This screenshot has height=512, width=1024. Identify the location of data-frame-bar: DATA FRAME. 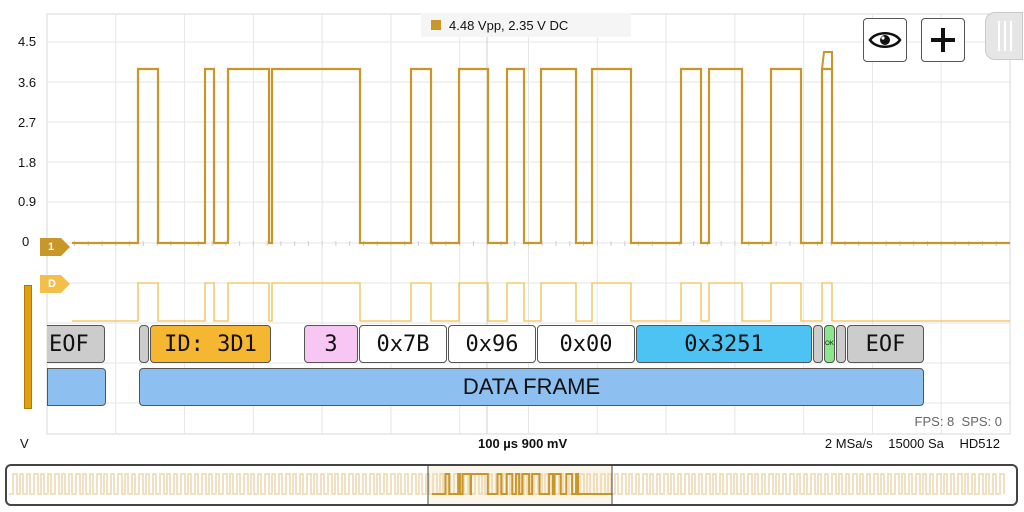
(531, 387).